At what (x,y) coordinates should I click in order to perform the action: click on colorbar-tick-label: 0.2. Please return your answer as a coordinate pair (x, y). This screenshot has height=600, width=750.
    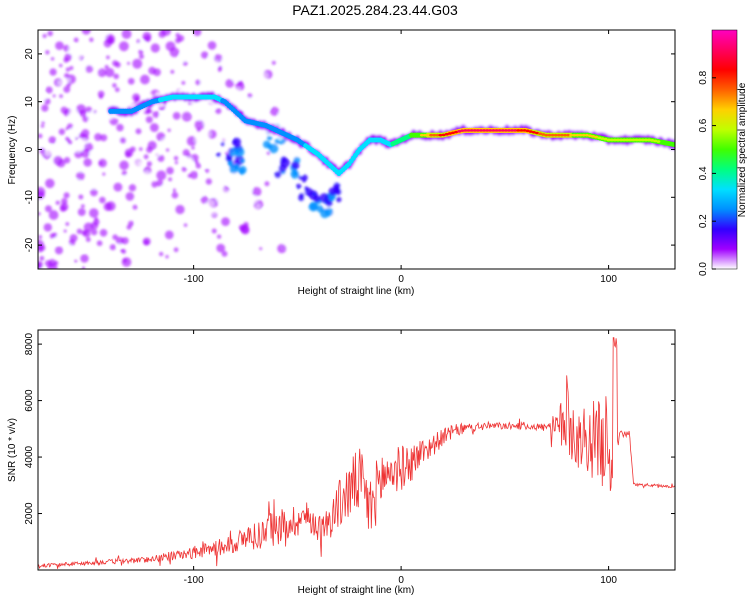
    Looking at the image, I should click on (703, 221).